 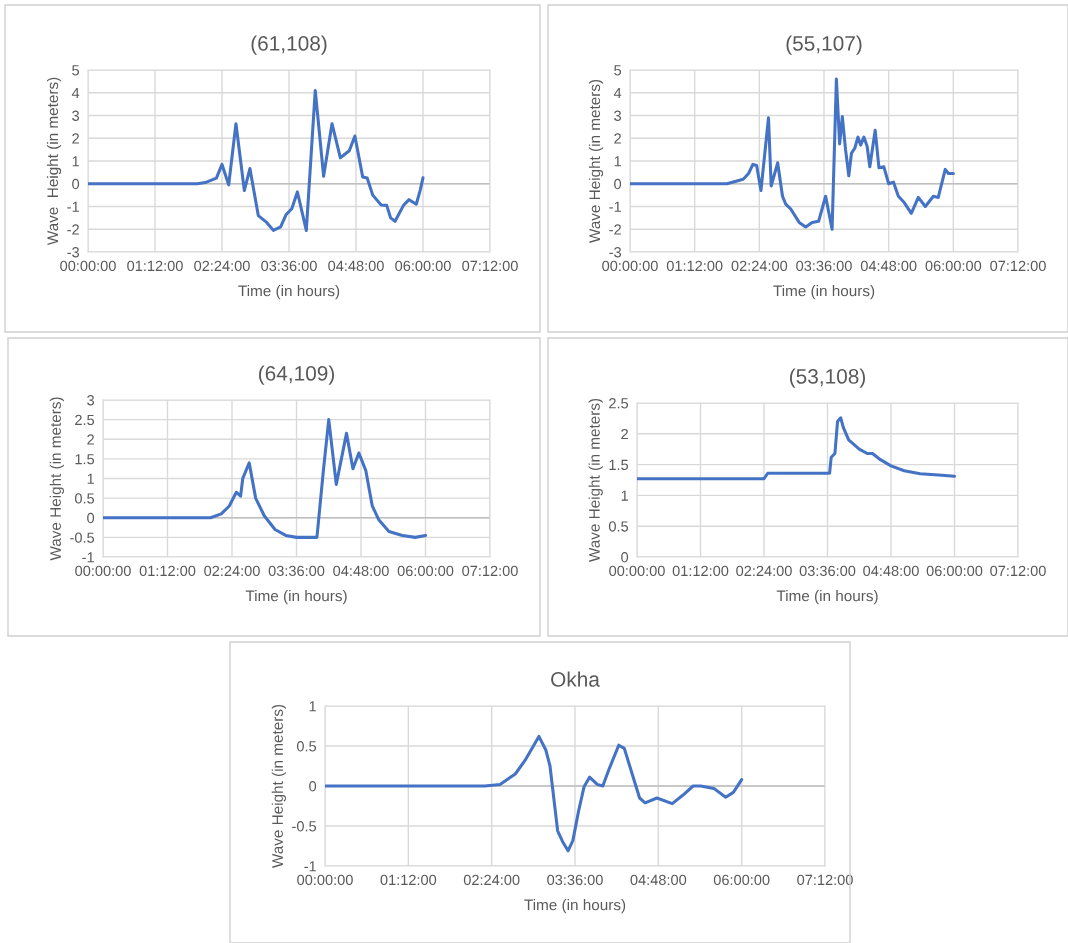 What do you see at coordinates (828, 378) in the screenshot?
I see `chart-title: (53,108)` at bounding box center [828, 378].